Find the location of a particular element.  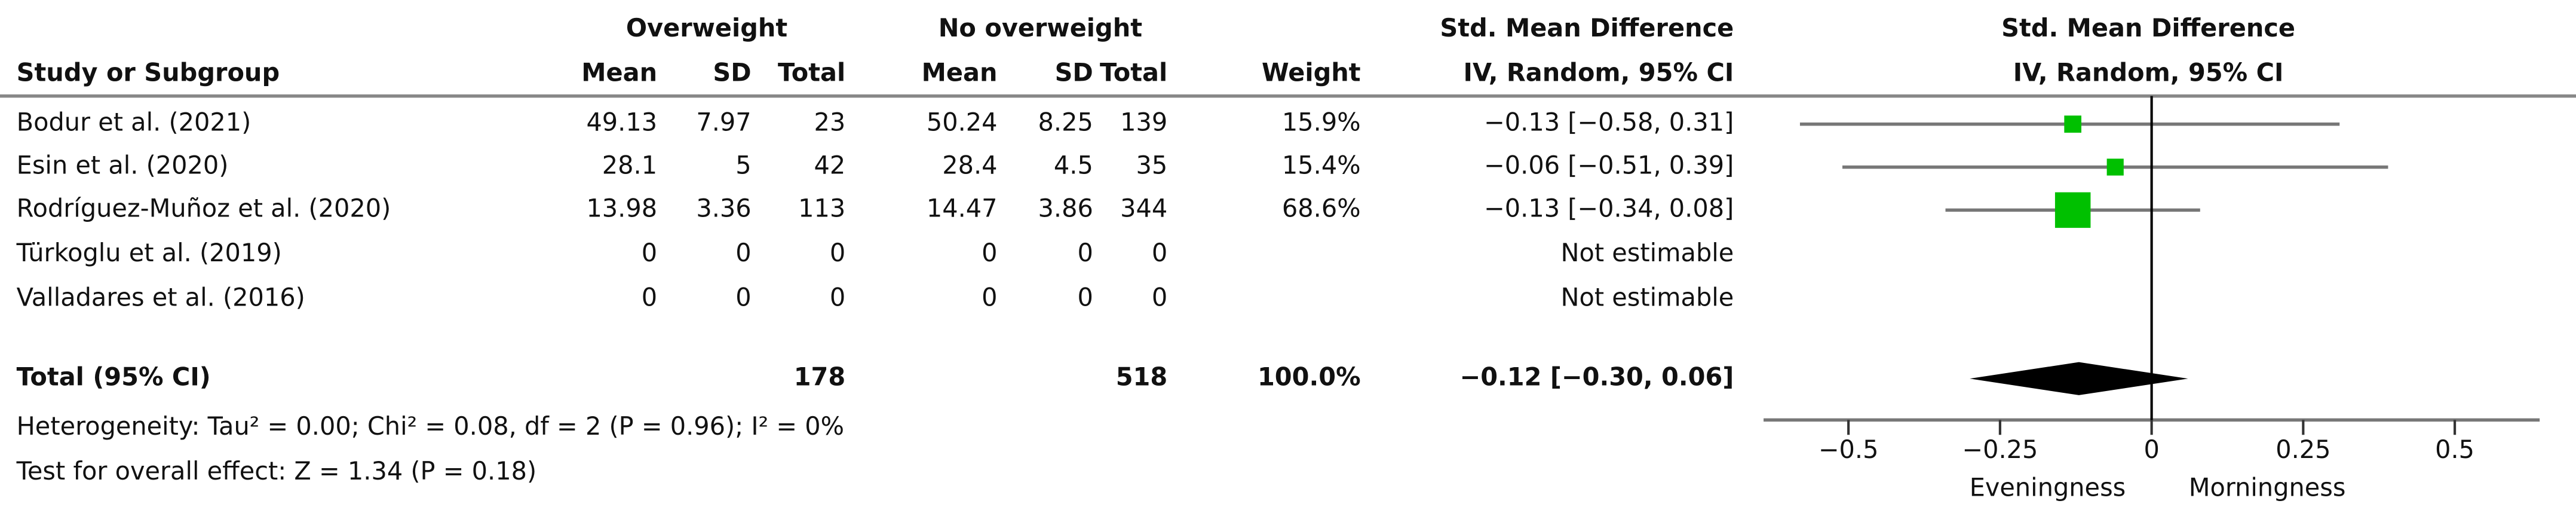

x-tick-label: 0 is located at coordinates (2151, 450).